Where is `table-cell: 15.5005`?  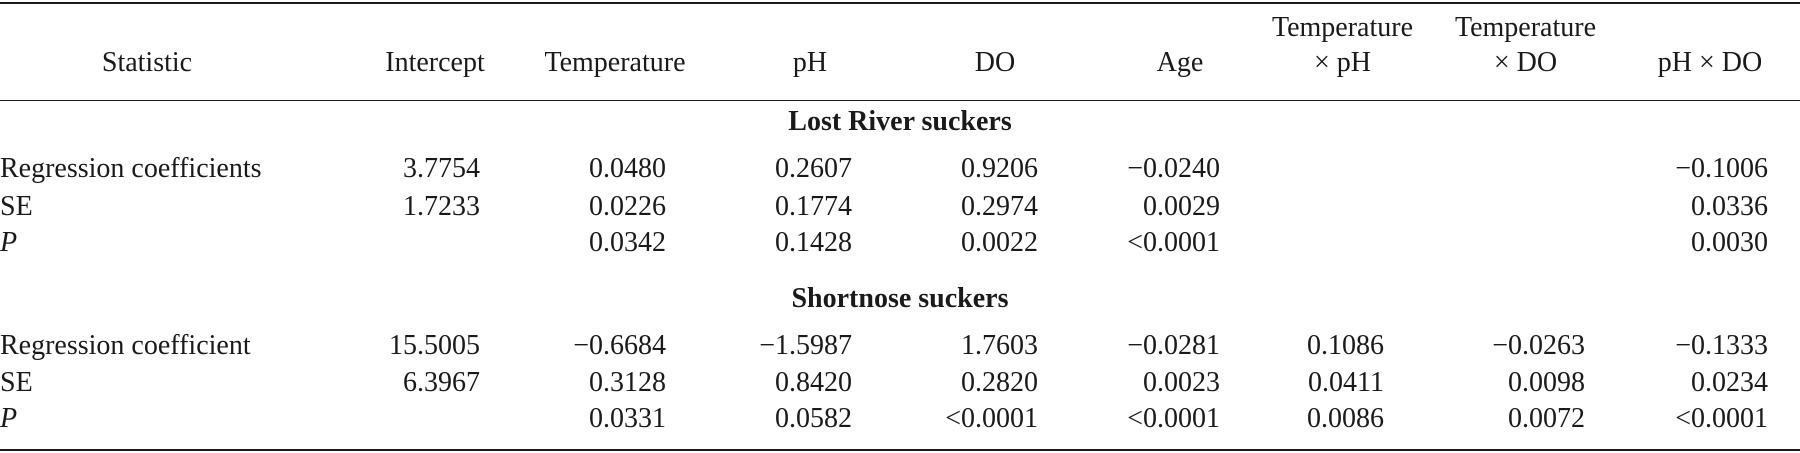 table-cell: 15.5005 is located at coordinates (434, 345).